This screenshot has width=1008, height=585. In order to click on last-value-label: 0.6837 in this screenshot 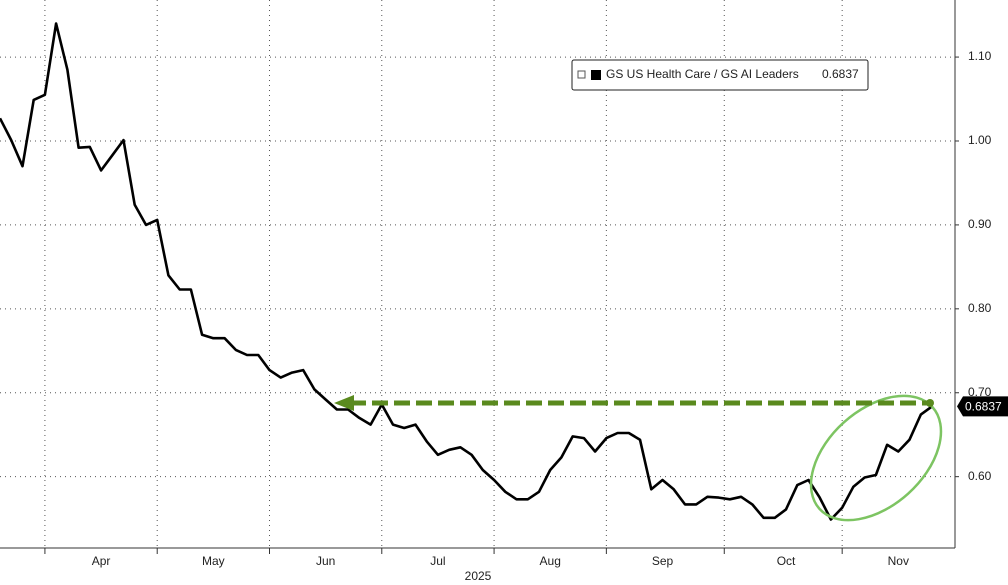, I will do `click(983, 407)`.